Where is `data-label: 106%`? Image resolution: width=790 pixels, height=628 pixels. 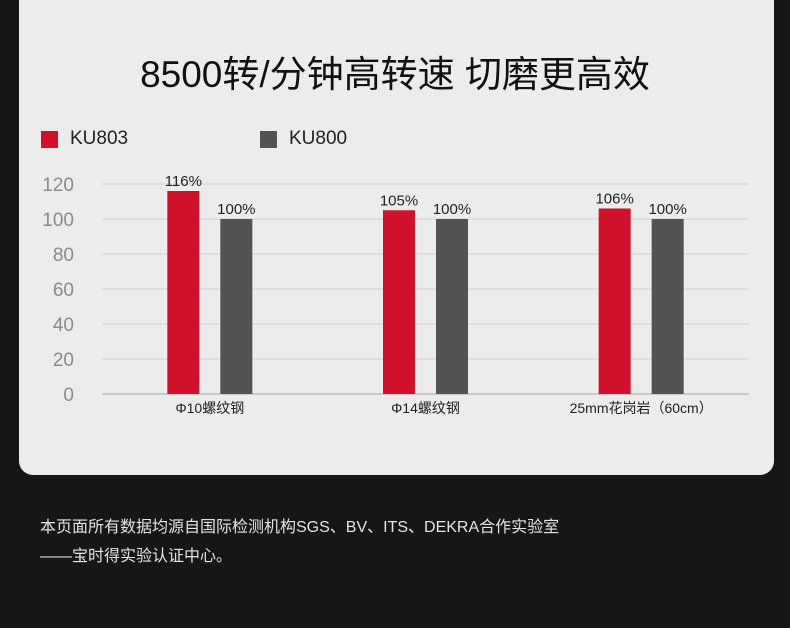 data-label: 106% is located at coordinates (614, 199).